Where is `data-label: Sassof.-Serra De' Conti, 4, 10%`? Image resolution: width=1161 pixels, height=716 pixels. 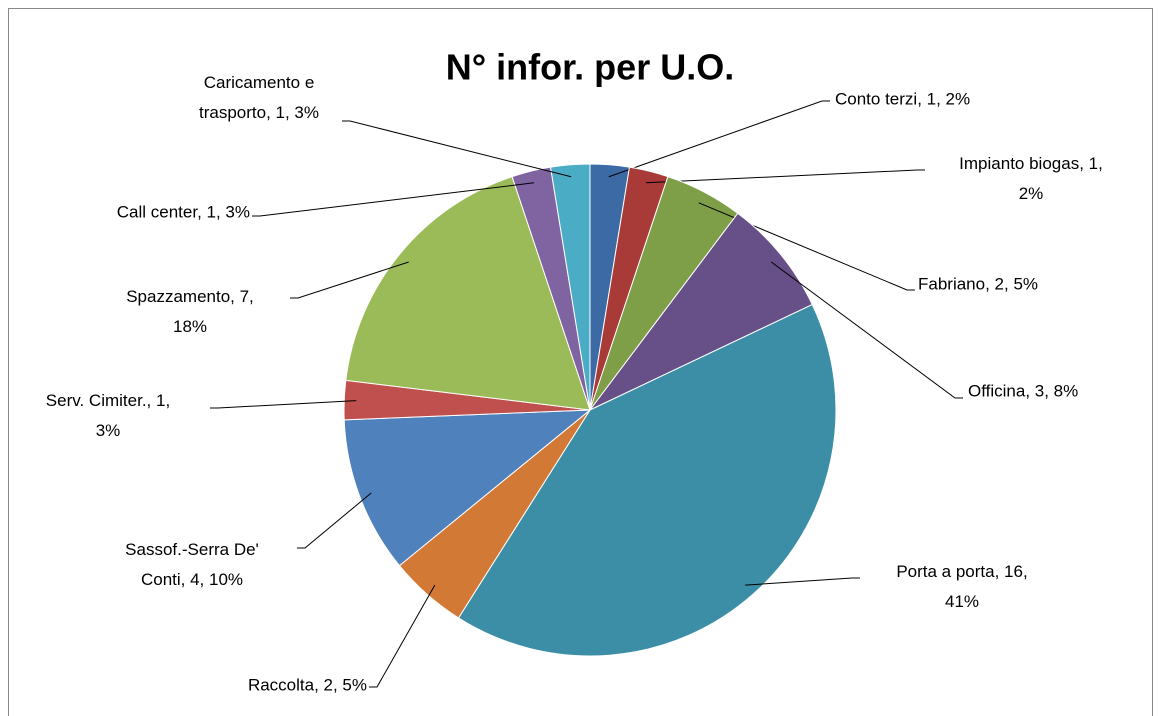 data-label: Sassof.-Serra De' Conti, 4, 10% is located at coordinates (192, 564).